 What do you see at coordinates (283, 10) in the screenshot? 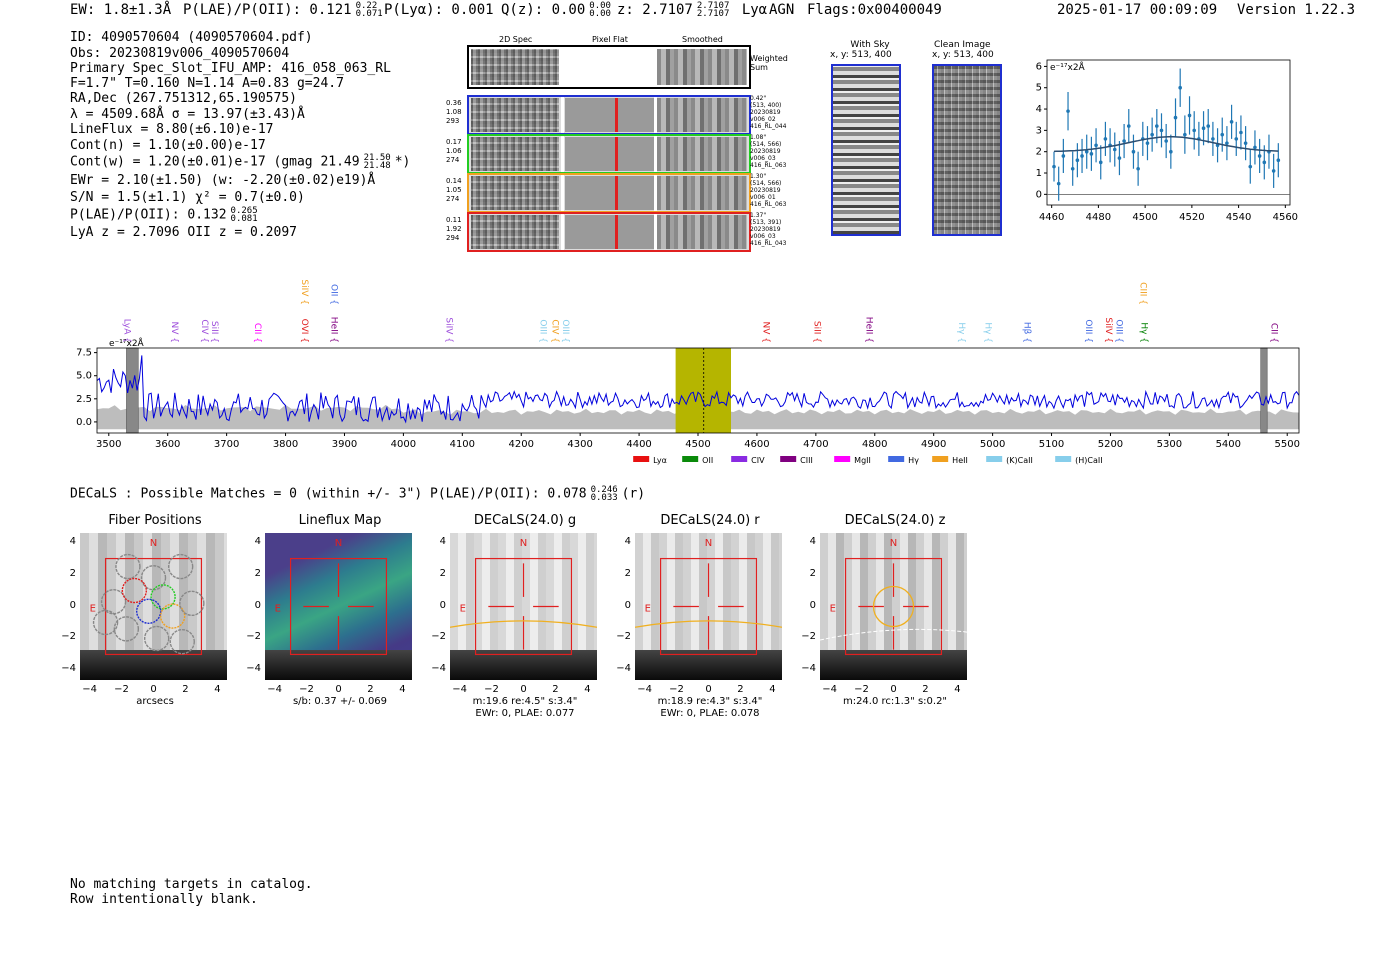
I see `header-plae: P(LAE)/P(OII): 0.121 0.22 0.071` at bounding box center [283, 10].